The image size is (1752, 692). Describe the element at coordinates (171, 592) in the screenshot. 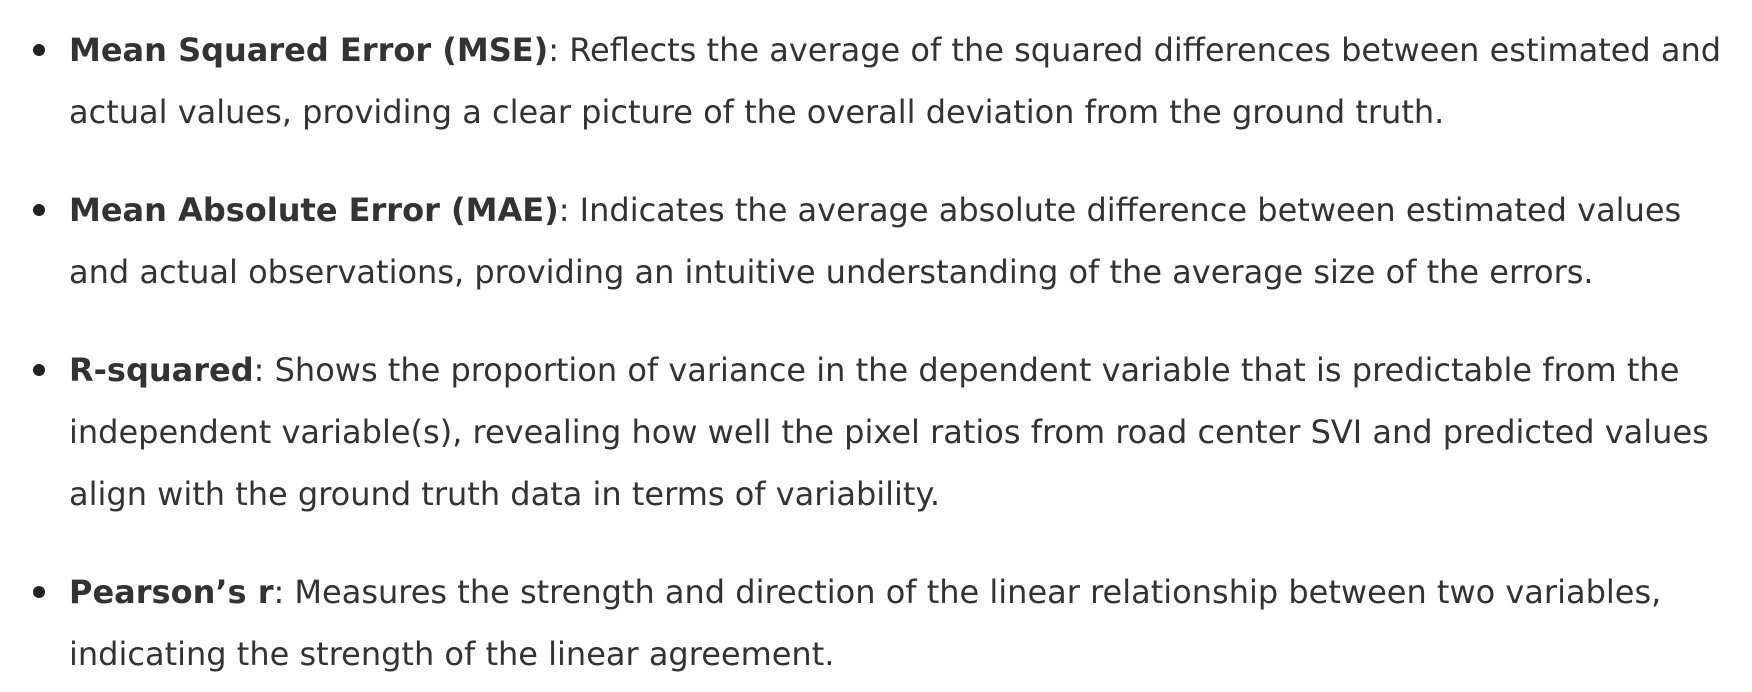

I see `metric-term: Pearson’s r` at that location.